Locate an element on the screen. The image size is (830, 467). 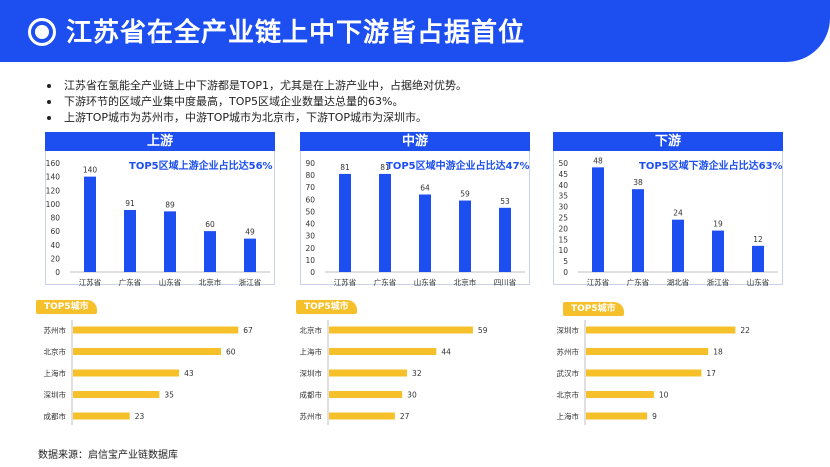
y-tick-label: 70 is located at coordinates (310, 187).